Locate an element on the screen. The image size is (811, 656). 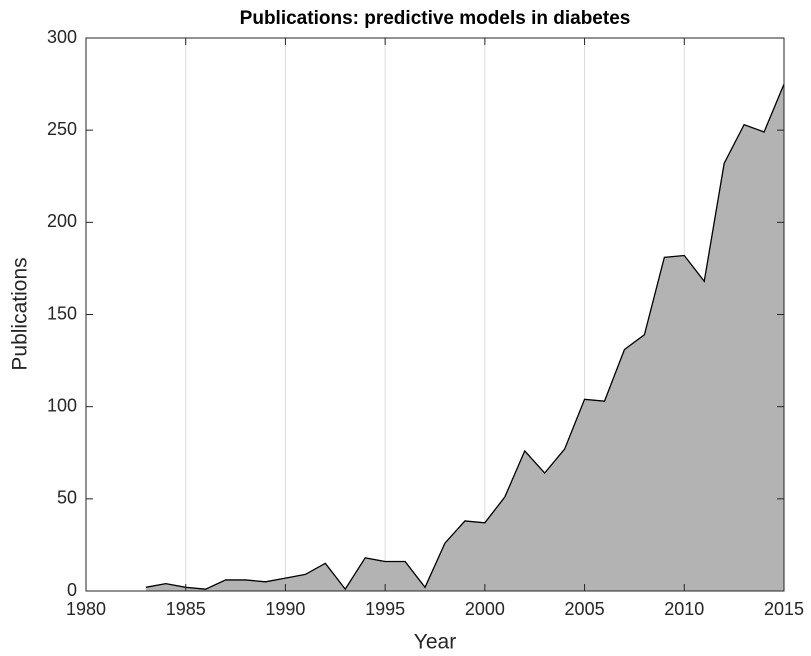
x-tick-label: 1980 is located at coordinates (86, 609).